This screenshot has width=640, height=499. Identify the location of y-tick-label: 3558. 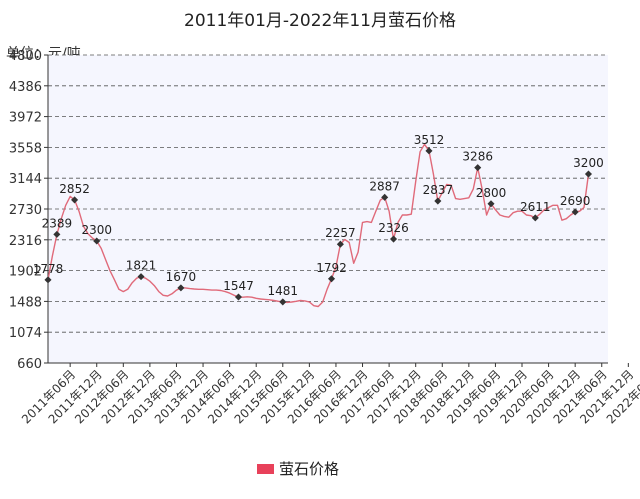
(25, 148).